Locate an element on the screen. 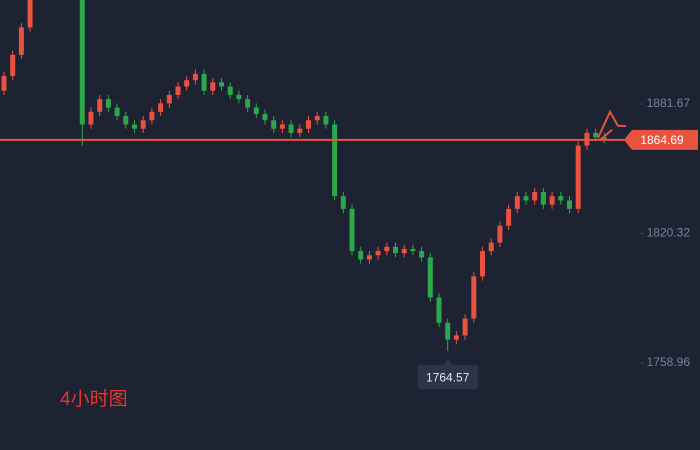  annotation-box is located at coordinates (447, 377).